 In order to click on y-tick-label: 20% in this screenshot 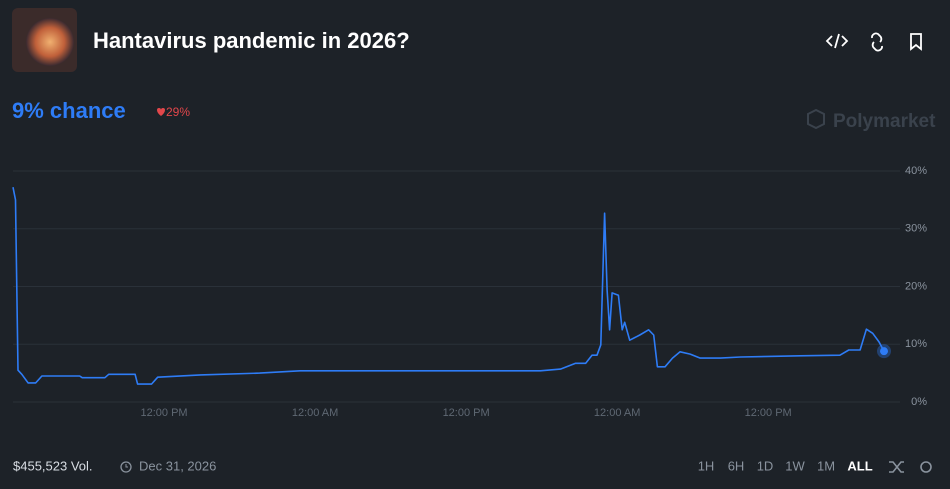, I will do `click(916, 286)`.